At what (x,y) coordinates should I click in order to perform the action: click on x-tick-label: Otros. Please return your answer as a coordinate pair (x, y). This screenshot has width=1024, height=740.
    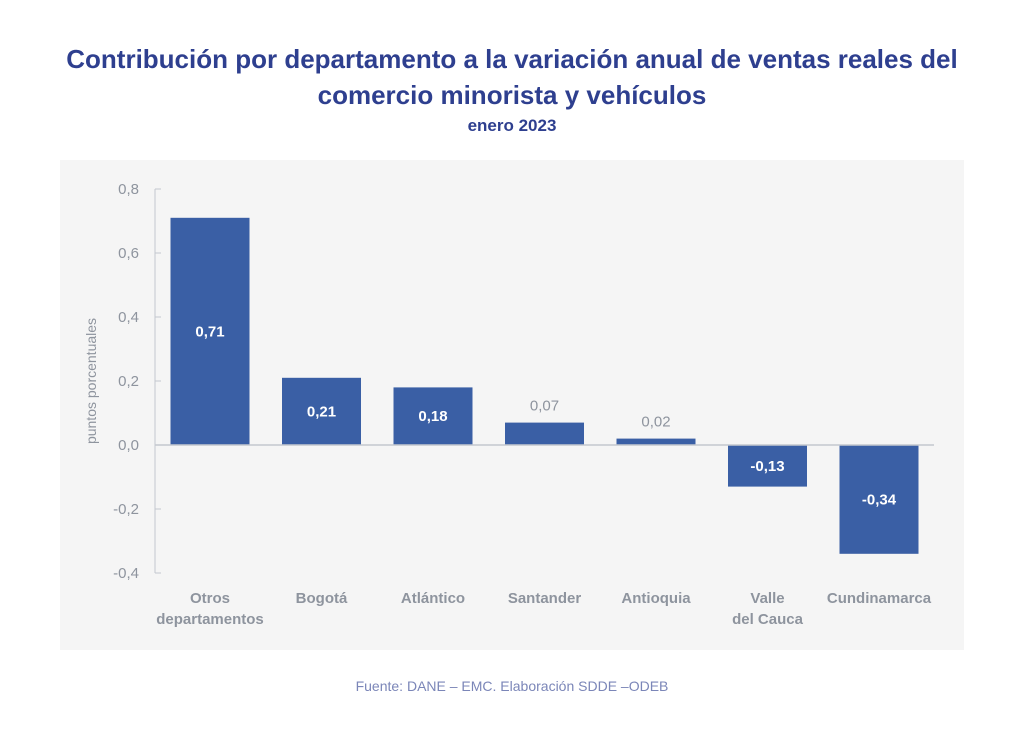
    Looking at the image, I should click on (210, 598).